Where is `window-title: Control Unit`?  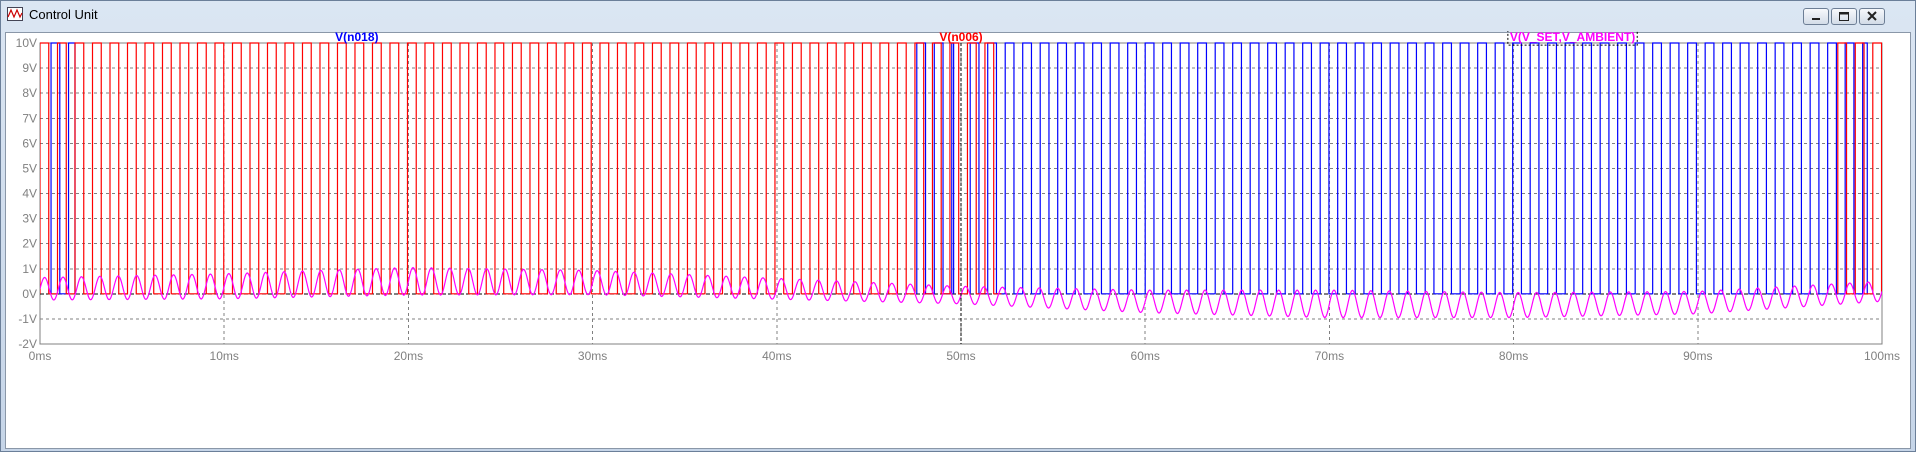
window-title: Control Unit is located at coordinates (63, 14).